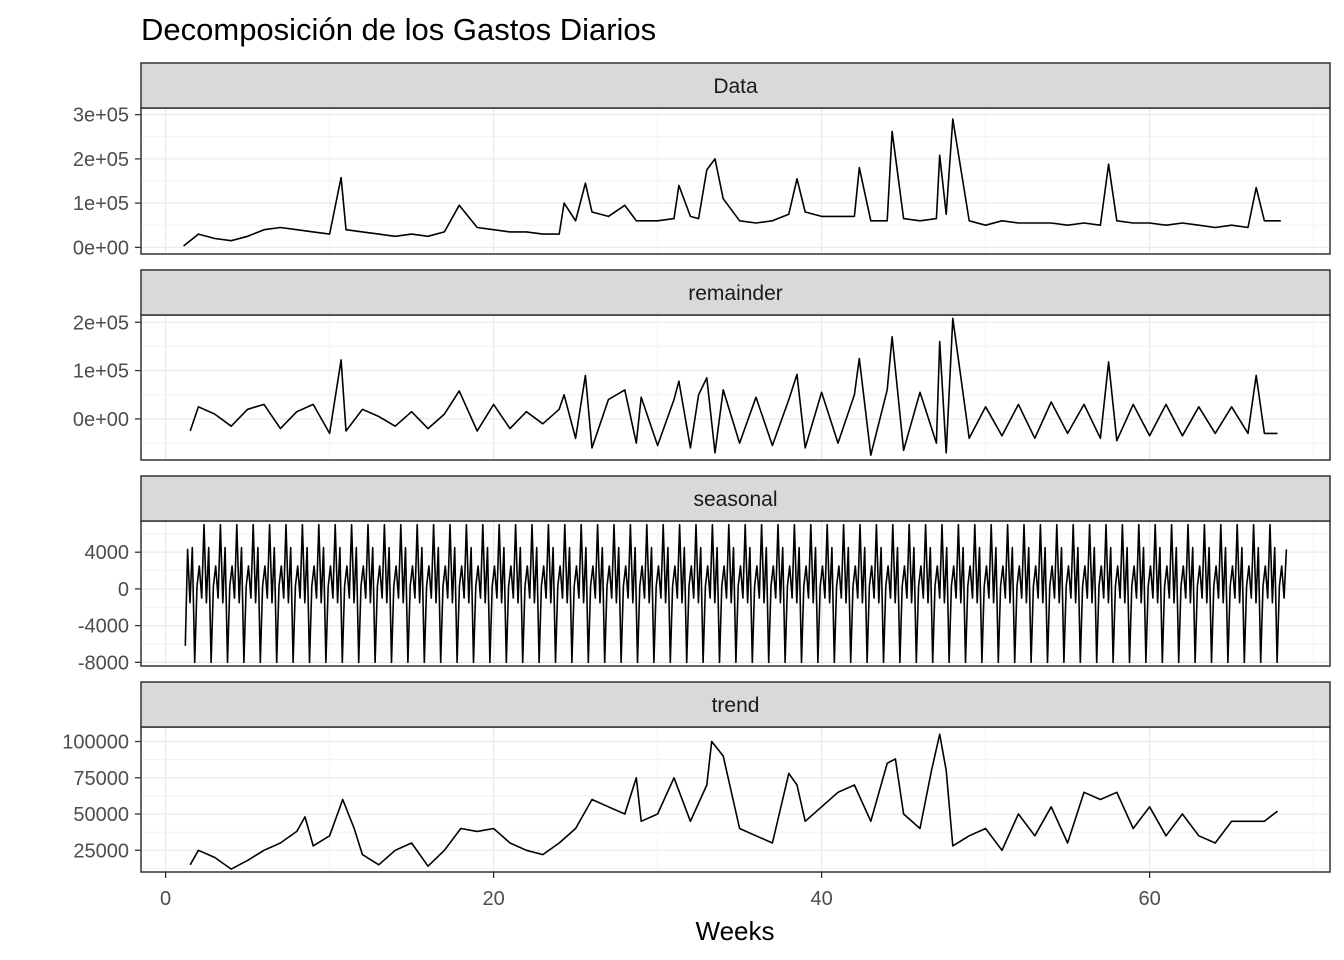 The image size is (1344, 960). What do you see at coordinates (101, 815) in the screenshot?
I see `y-tick-label: 50000` at bounding box center [101, 815].